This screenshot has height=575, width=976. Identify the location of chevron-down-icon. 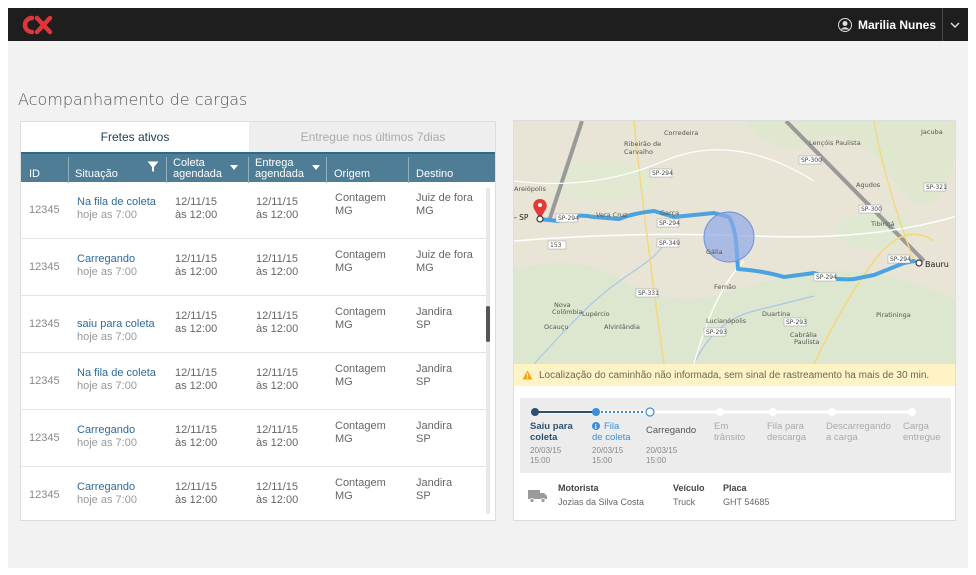
(955, 25).